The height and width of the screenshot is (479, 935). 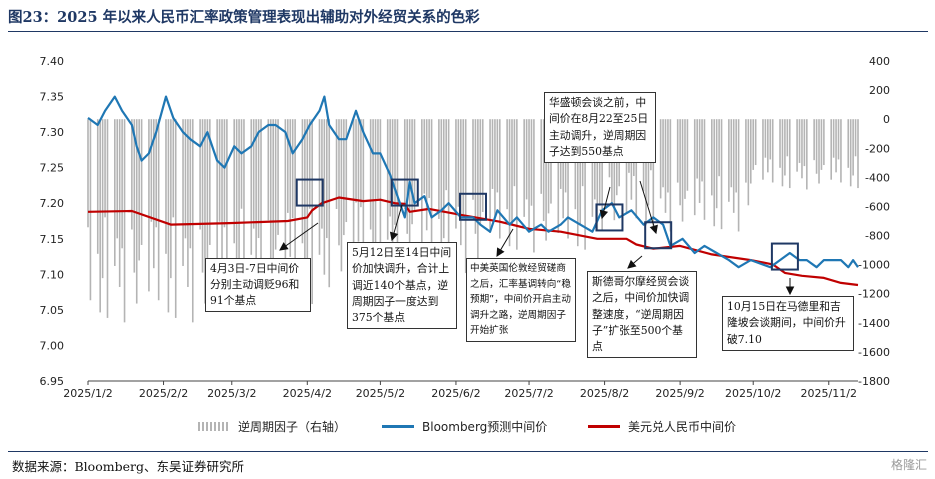 I want to click on annotation-stockholm-talks: 斯德哥尔摩经贸会谈之后，中间价加快调整速度，“逆周期因子”扩张至500个基点, so click(x=642, y=315).